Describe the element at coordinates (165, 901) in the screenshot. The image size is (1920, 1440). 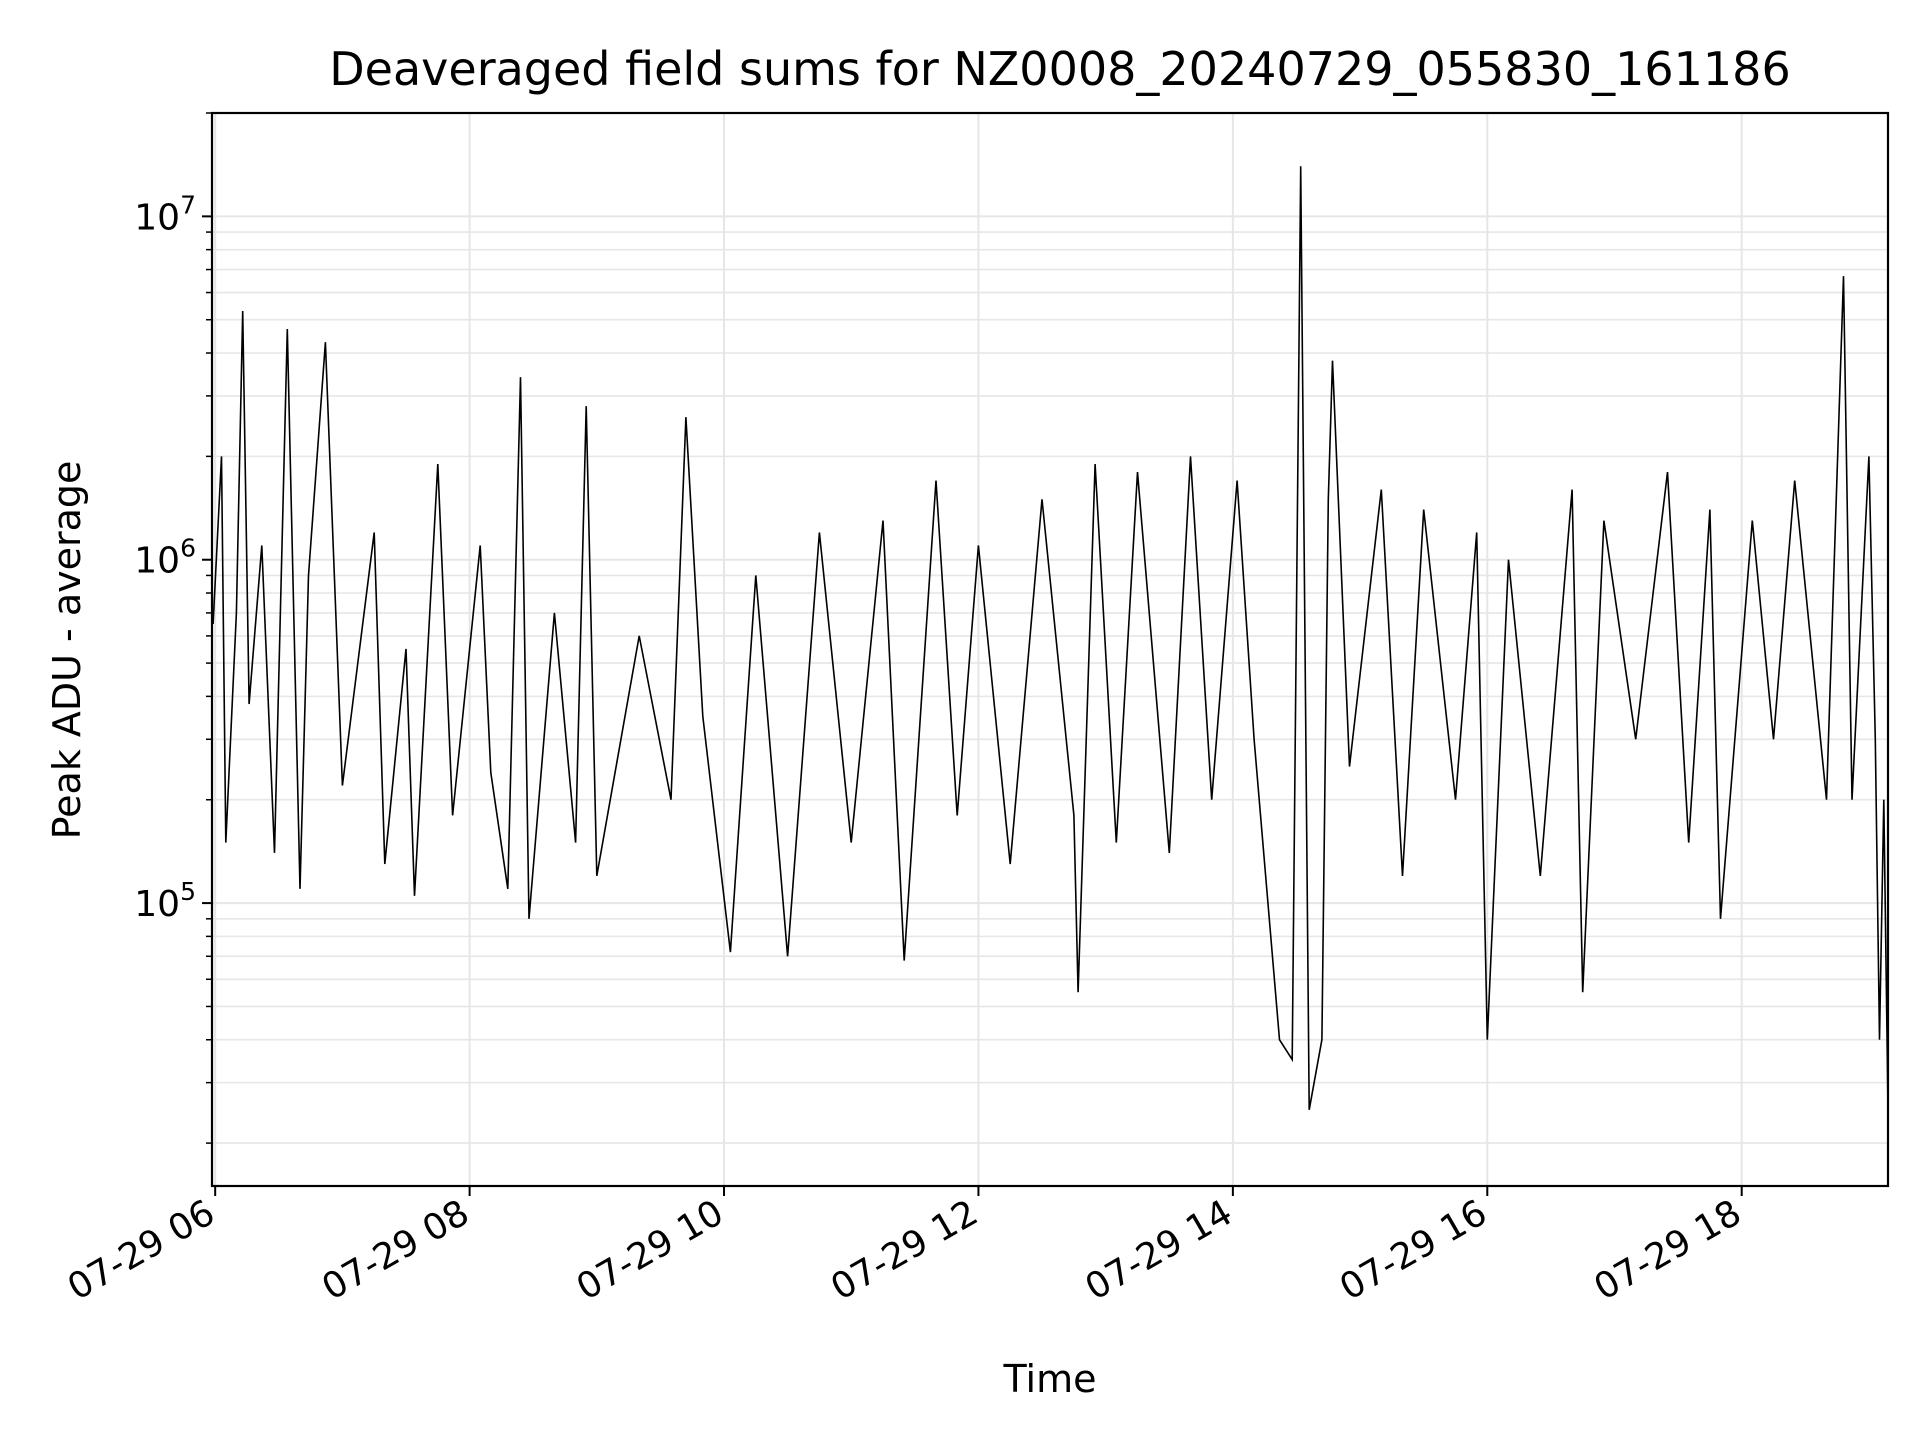
I see `y-tick-label: 10⁵` at that location.